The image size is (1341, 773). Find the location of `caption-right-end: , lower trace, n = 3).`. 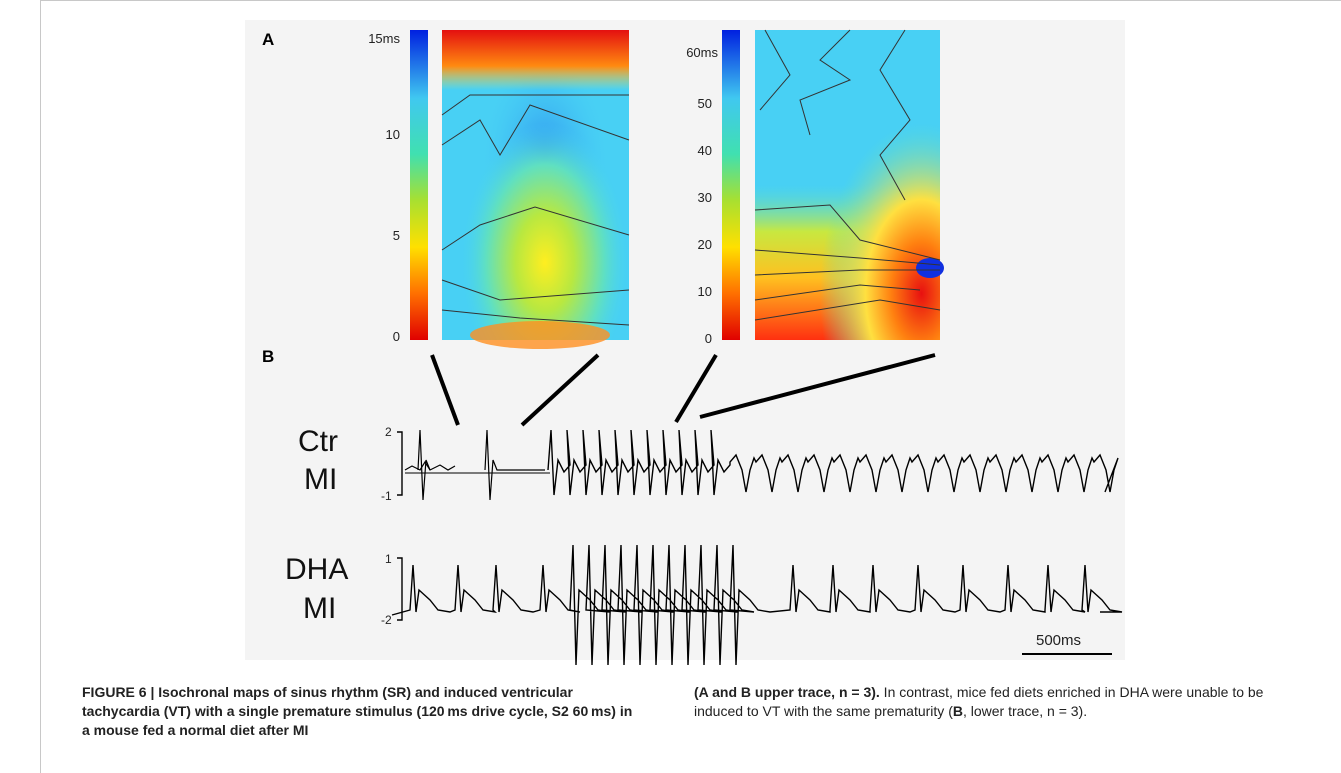

caption-right-end: , lower trace, n = 3). is located at coordinates (1025, 711).